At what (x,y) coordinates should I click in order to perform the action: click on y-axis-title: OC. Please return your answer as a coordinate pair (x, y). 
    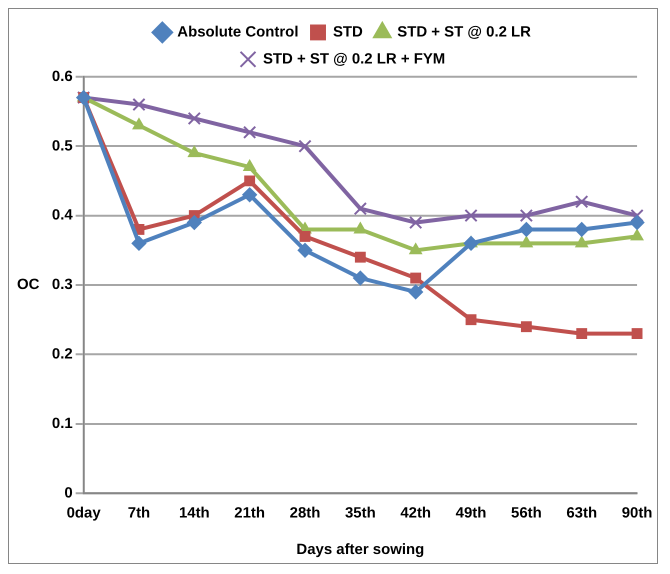
    Looking at the image, I should click on (28, 285).